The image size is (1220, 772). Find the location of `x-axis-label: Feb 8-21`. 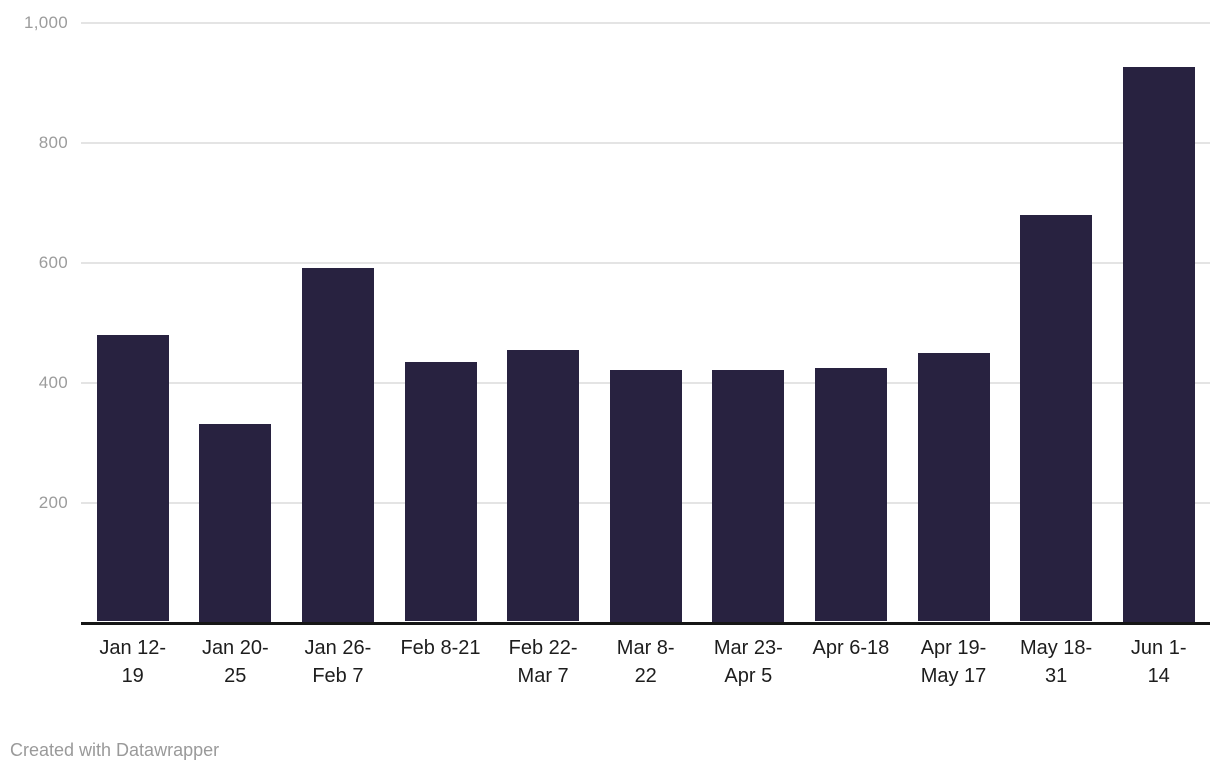

x-axis-label: Feb 8-21 is located at coordinates (441, 648).